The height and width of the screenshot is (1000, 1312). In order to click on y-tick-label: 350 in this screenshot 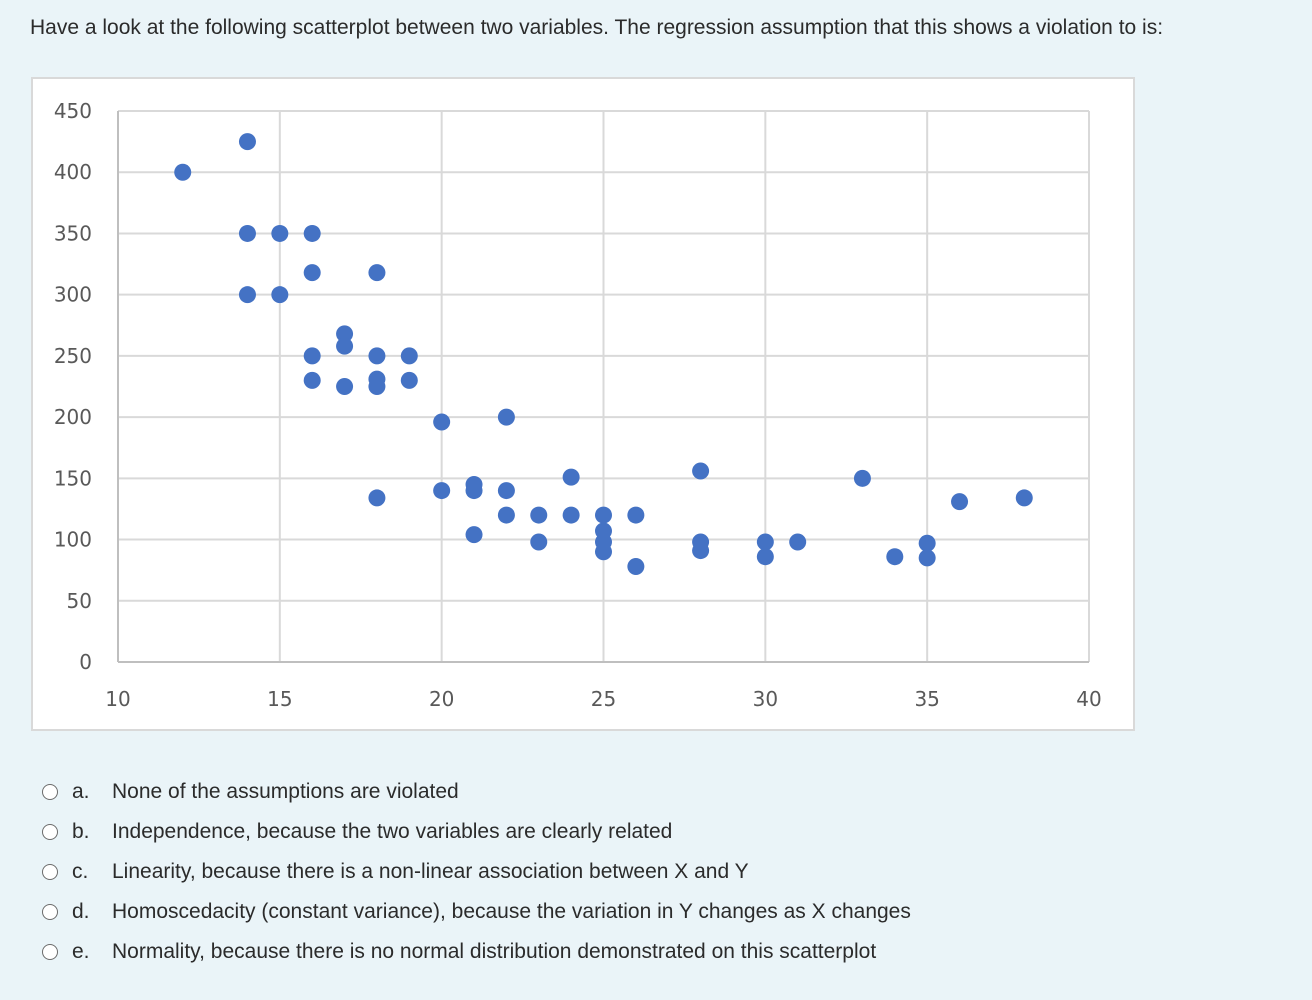, I will do `click(73, 233)`.